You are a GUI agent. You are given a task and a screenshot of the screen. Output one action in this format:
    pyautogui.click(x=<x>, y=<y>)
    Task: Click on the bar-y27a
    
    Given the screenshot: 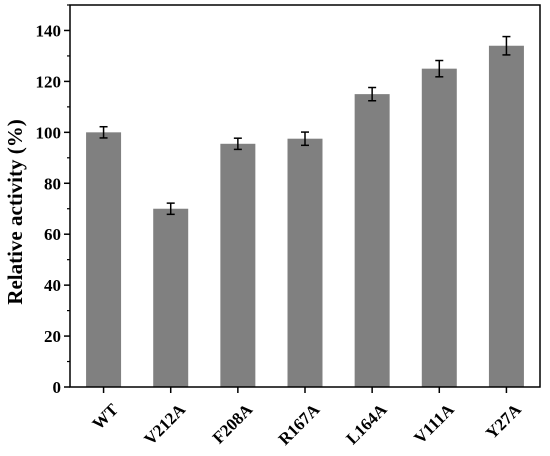 What is the action you would take?
    pyautogui.click(x=506, y=216)
    